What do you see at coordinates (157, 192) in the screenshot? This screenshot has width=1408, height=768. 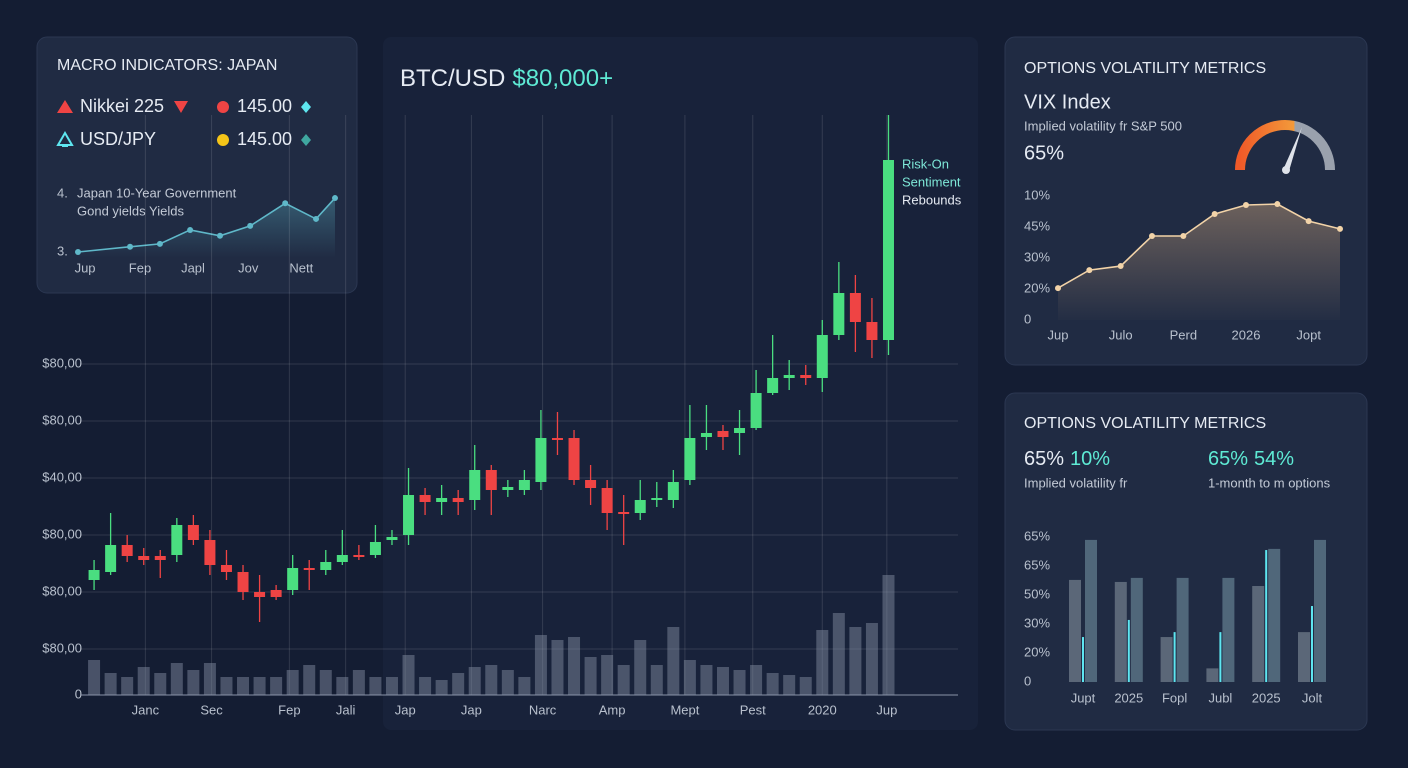 I see `chart-title: Japan 10-Year Government` at bounding box center [157, 192].